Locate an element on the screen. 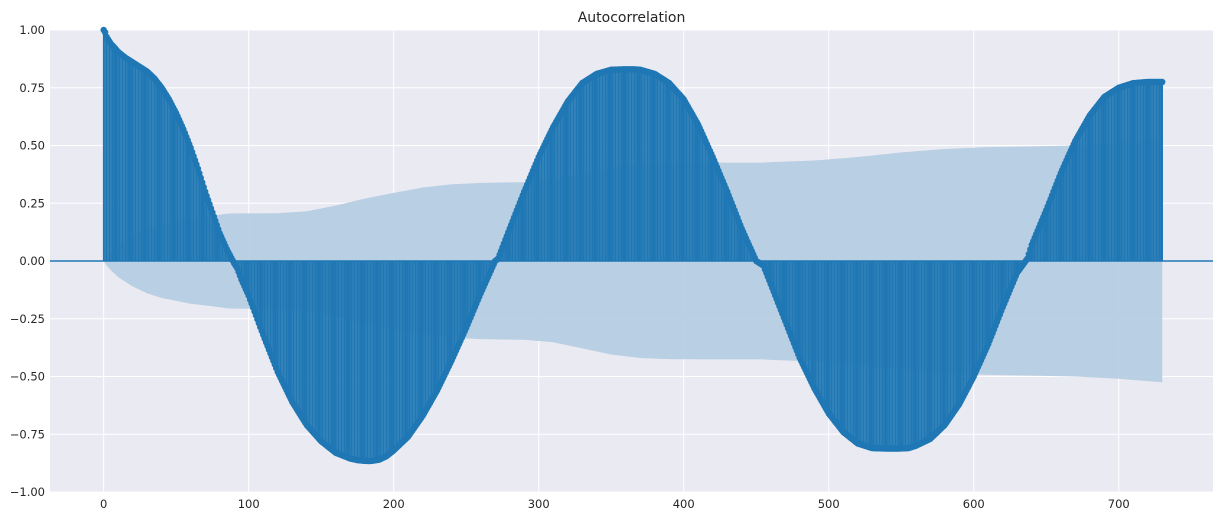 This screenshot has height=519, width=1222. acf-marker is located at coordinates (1162, 82).